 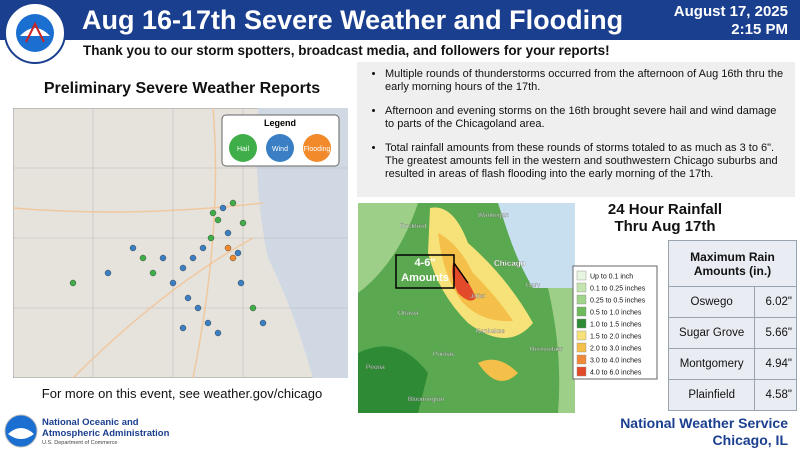 What do you see at coordinates (280, 123) in the screenshot?
I see `legend-title: Legend` at bounding box center [280, 123].